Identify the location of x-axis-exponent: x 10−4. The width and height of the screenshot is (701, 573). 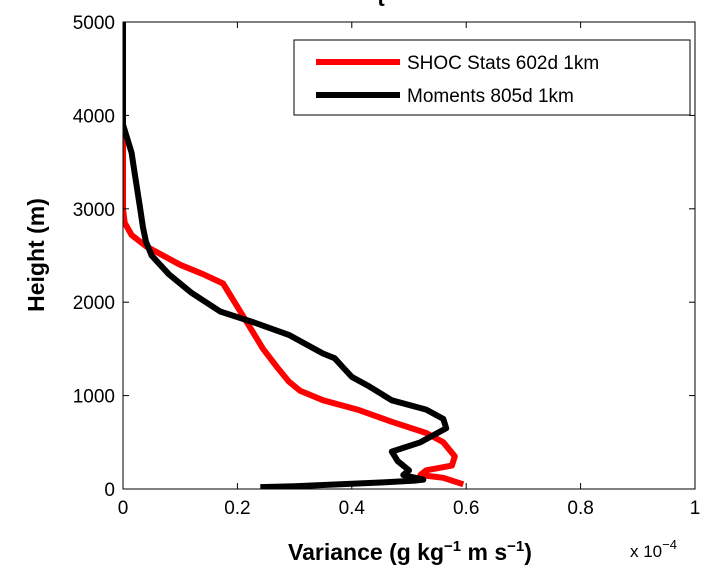
(653, 549).